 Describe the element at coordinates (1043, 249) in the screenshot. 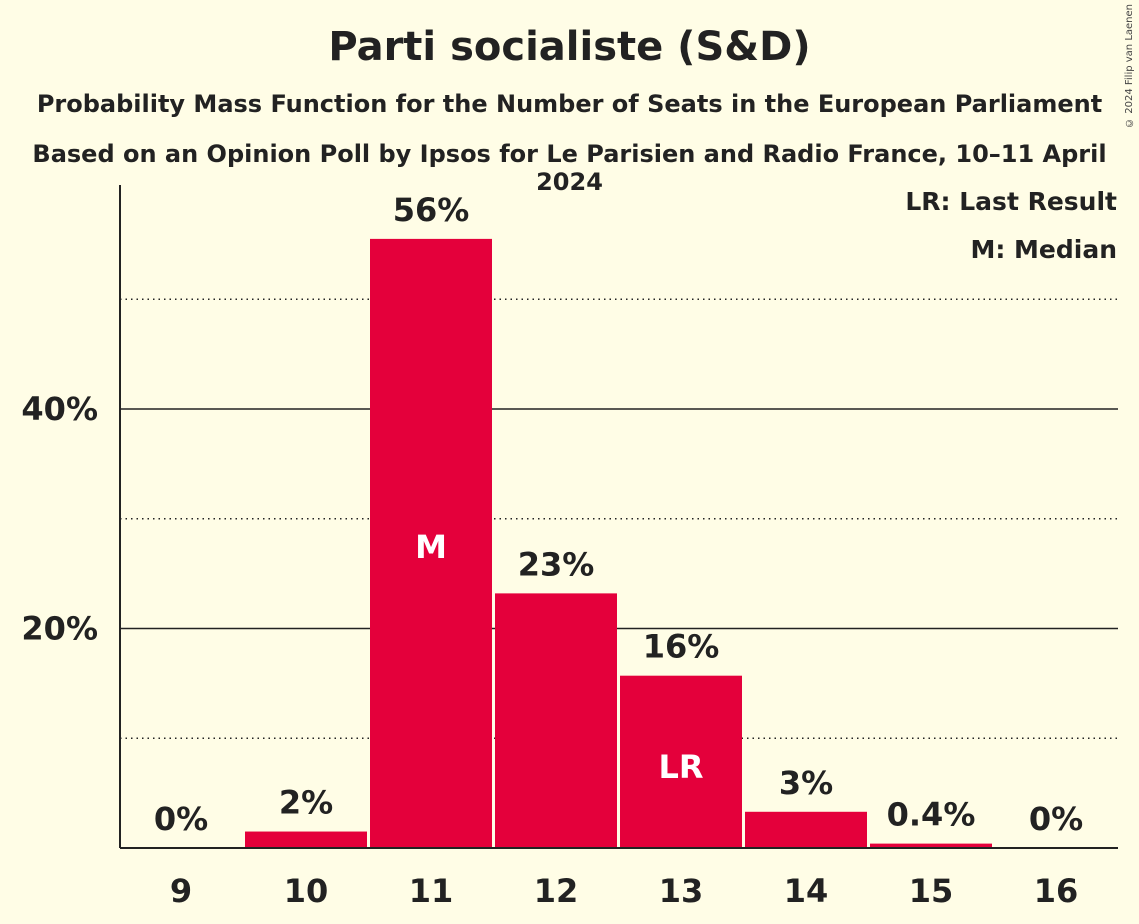

I see `legend-entry: M: Median` at that location.